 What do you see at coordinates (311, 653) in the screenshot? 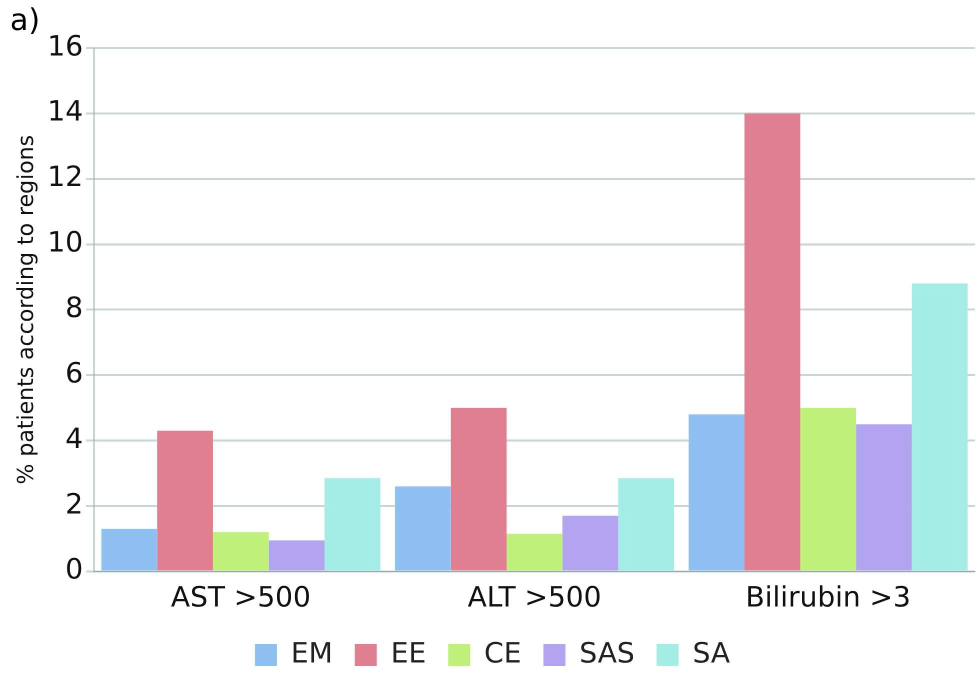
I see `legend-label: EM` at bounding box center [311, 653].